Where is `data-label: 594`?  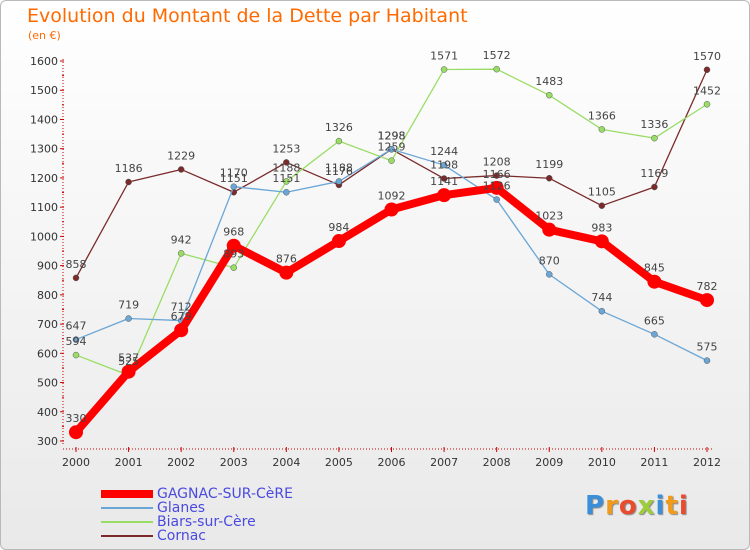 data-label: 594 is located at coordinates (76, 341).